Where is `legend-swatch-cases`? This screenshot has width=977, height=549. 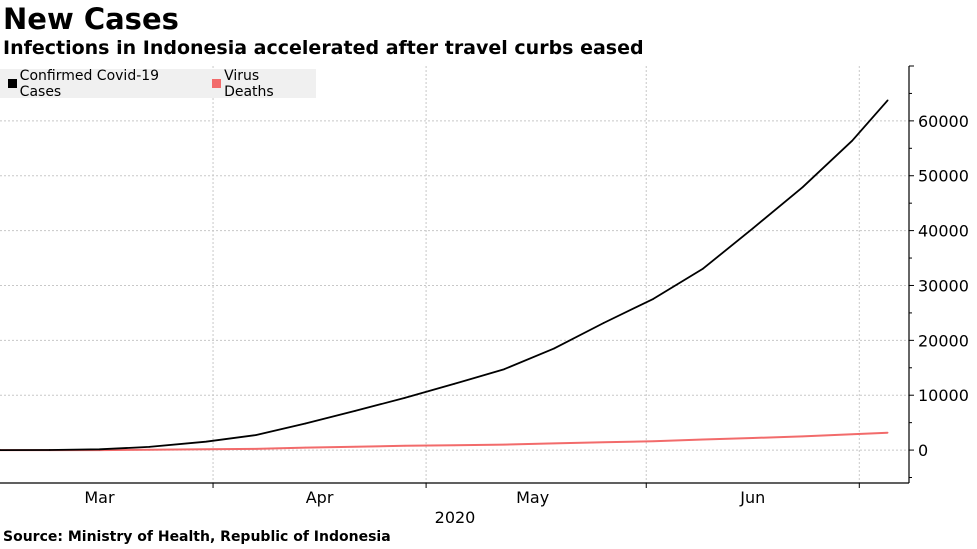
legend-swatch-cases is located at coordinates (12, 83).